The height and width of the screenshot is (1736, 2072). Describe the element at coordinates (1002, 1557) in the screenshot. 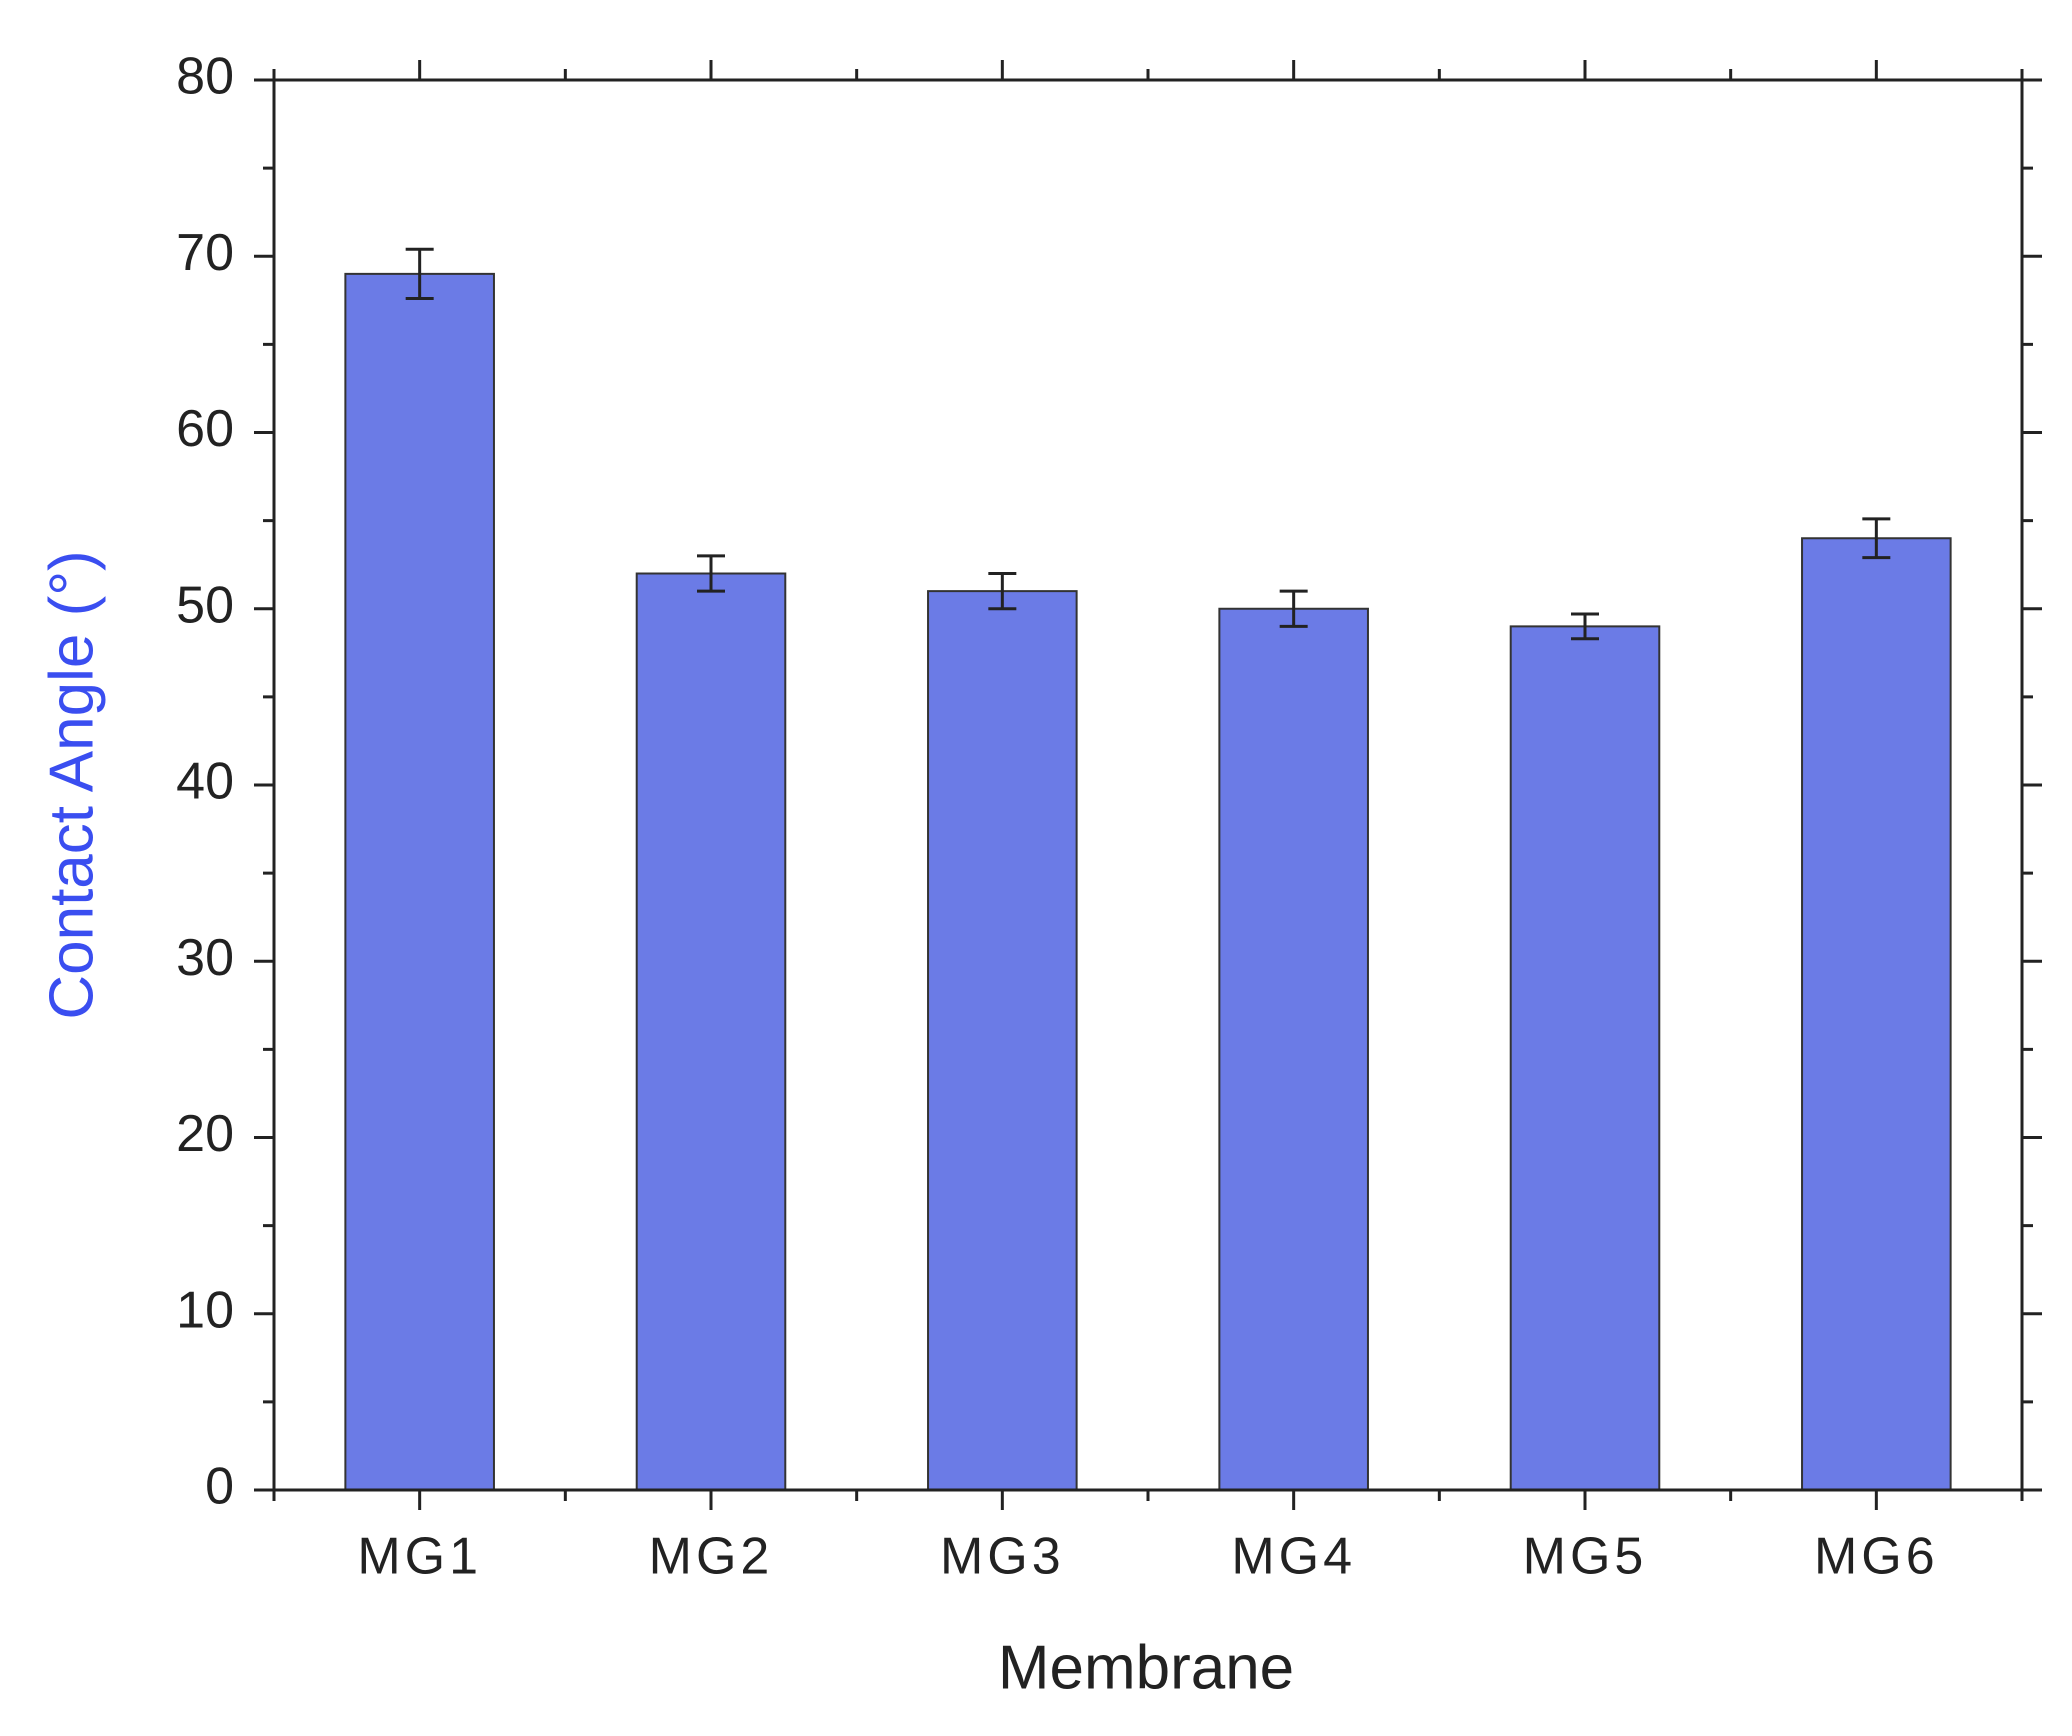

I see `x-tick-label: MG3` at that location.